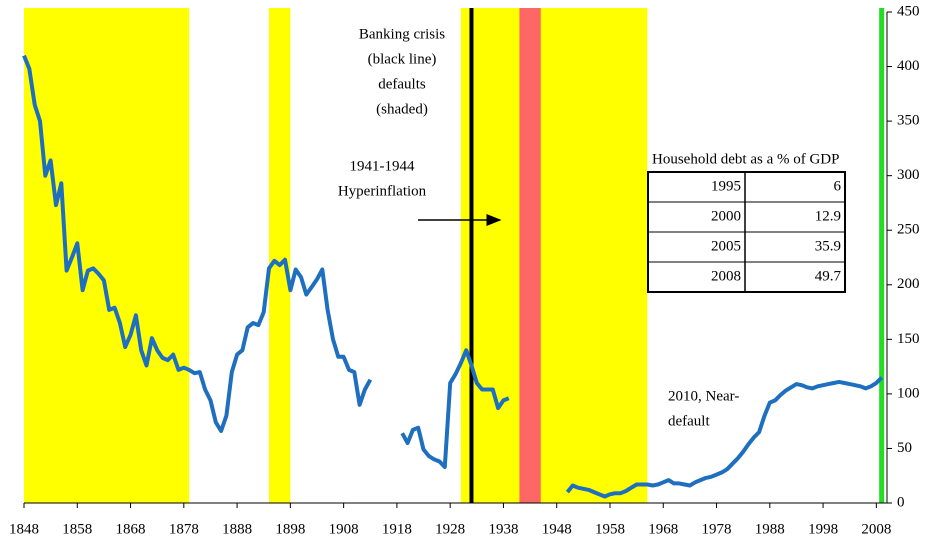  I want to click on x-tick-label: 1948, so click(557, 529).